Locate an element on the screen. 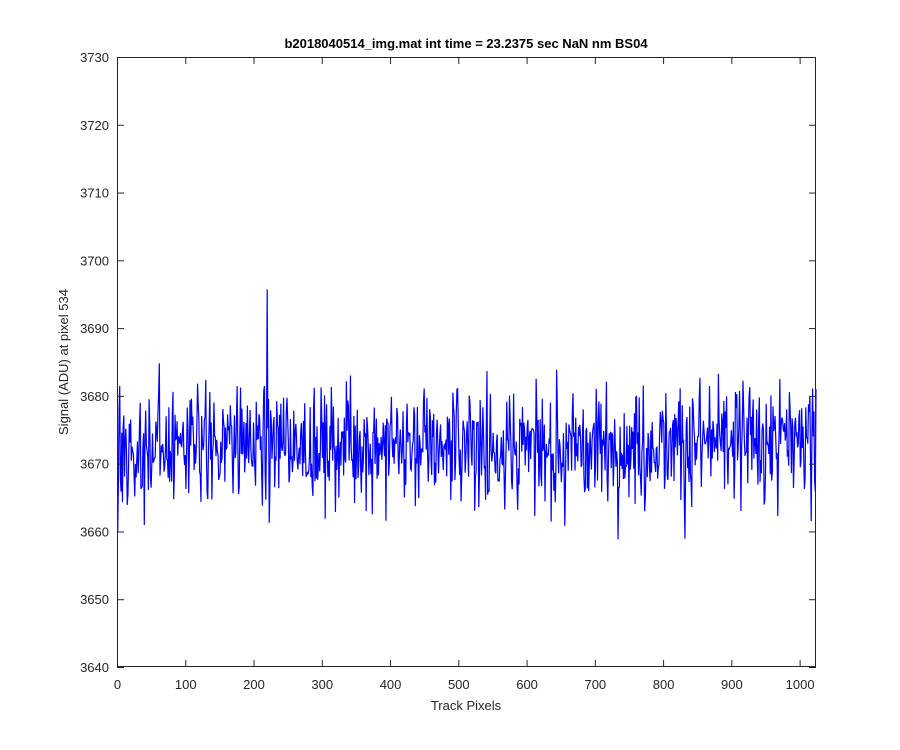  y-tick-label: 3670 is located at coordinates (94, 464).